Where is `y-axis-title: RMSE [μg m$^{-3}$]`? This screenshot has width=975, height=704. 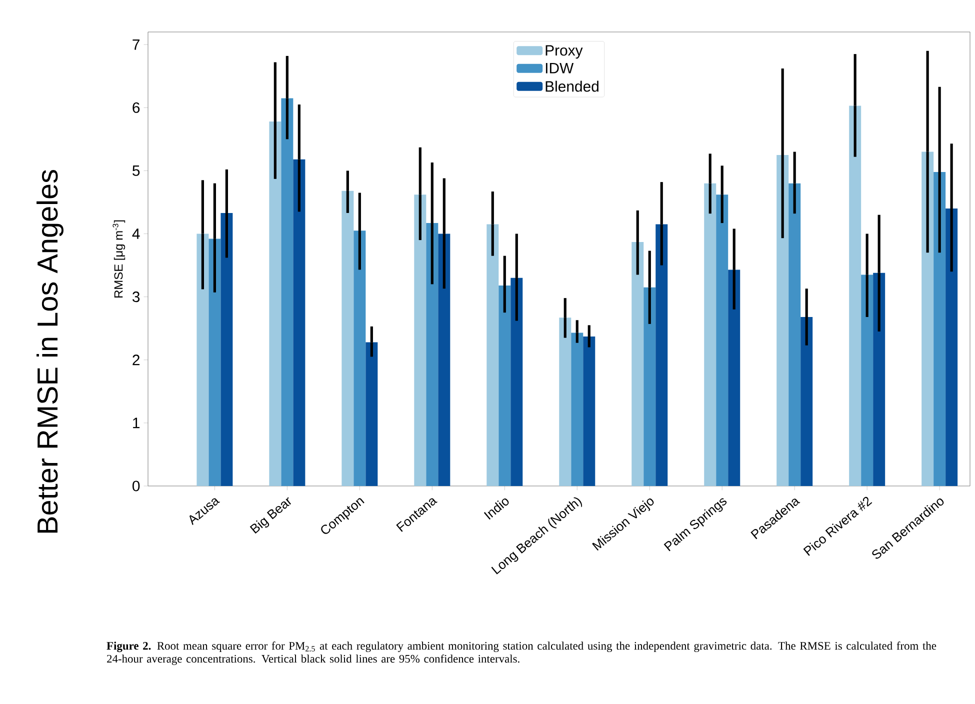
y-axis-title: RMSE [μg m$^{-3}$] is located at coordinates (119, 259).